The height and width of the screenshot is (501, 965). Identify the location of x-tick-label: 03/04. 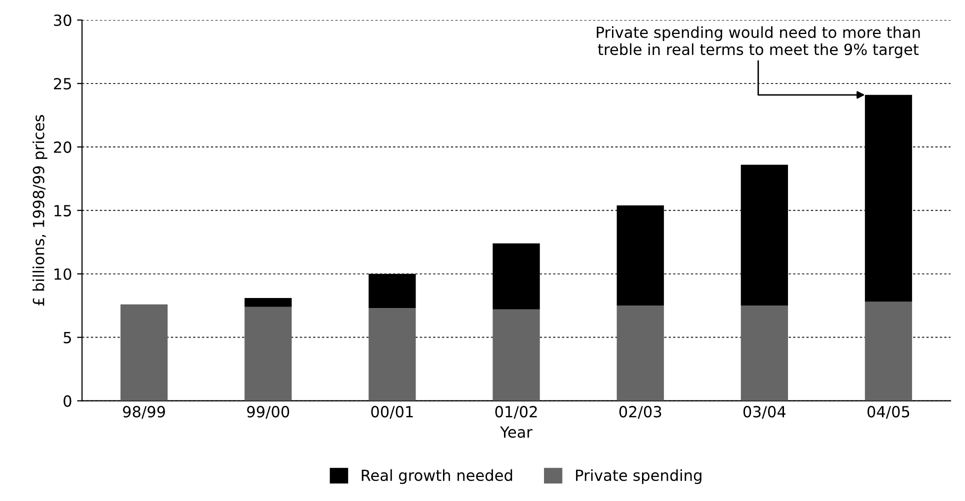
(764, 412).